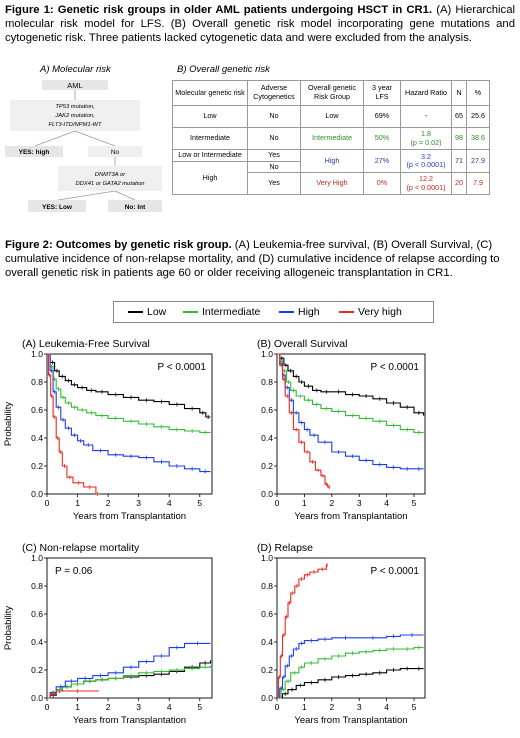  What do you see at coordinates (426, 179) in the screenshot?
I see `hr-value: 12.2` at bounding box center [426, 179].